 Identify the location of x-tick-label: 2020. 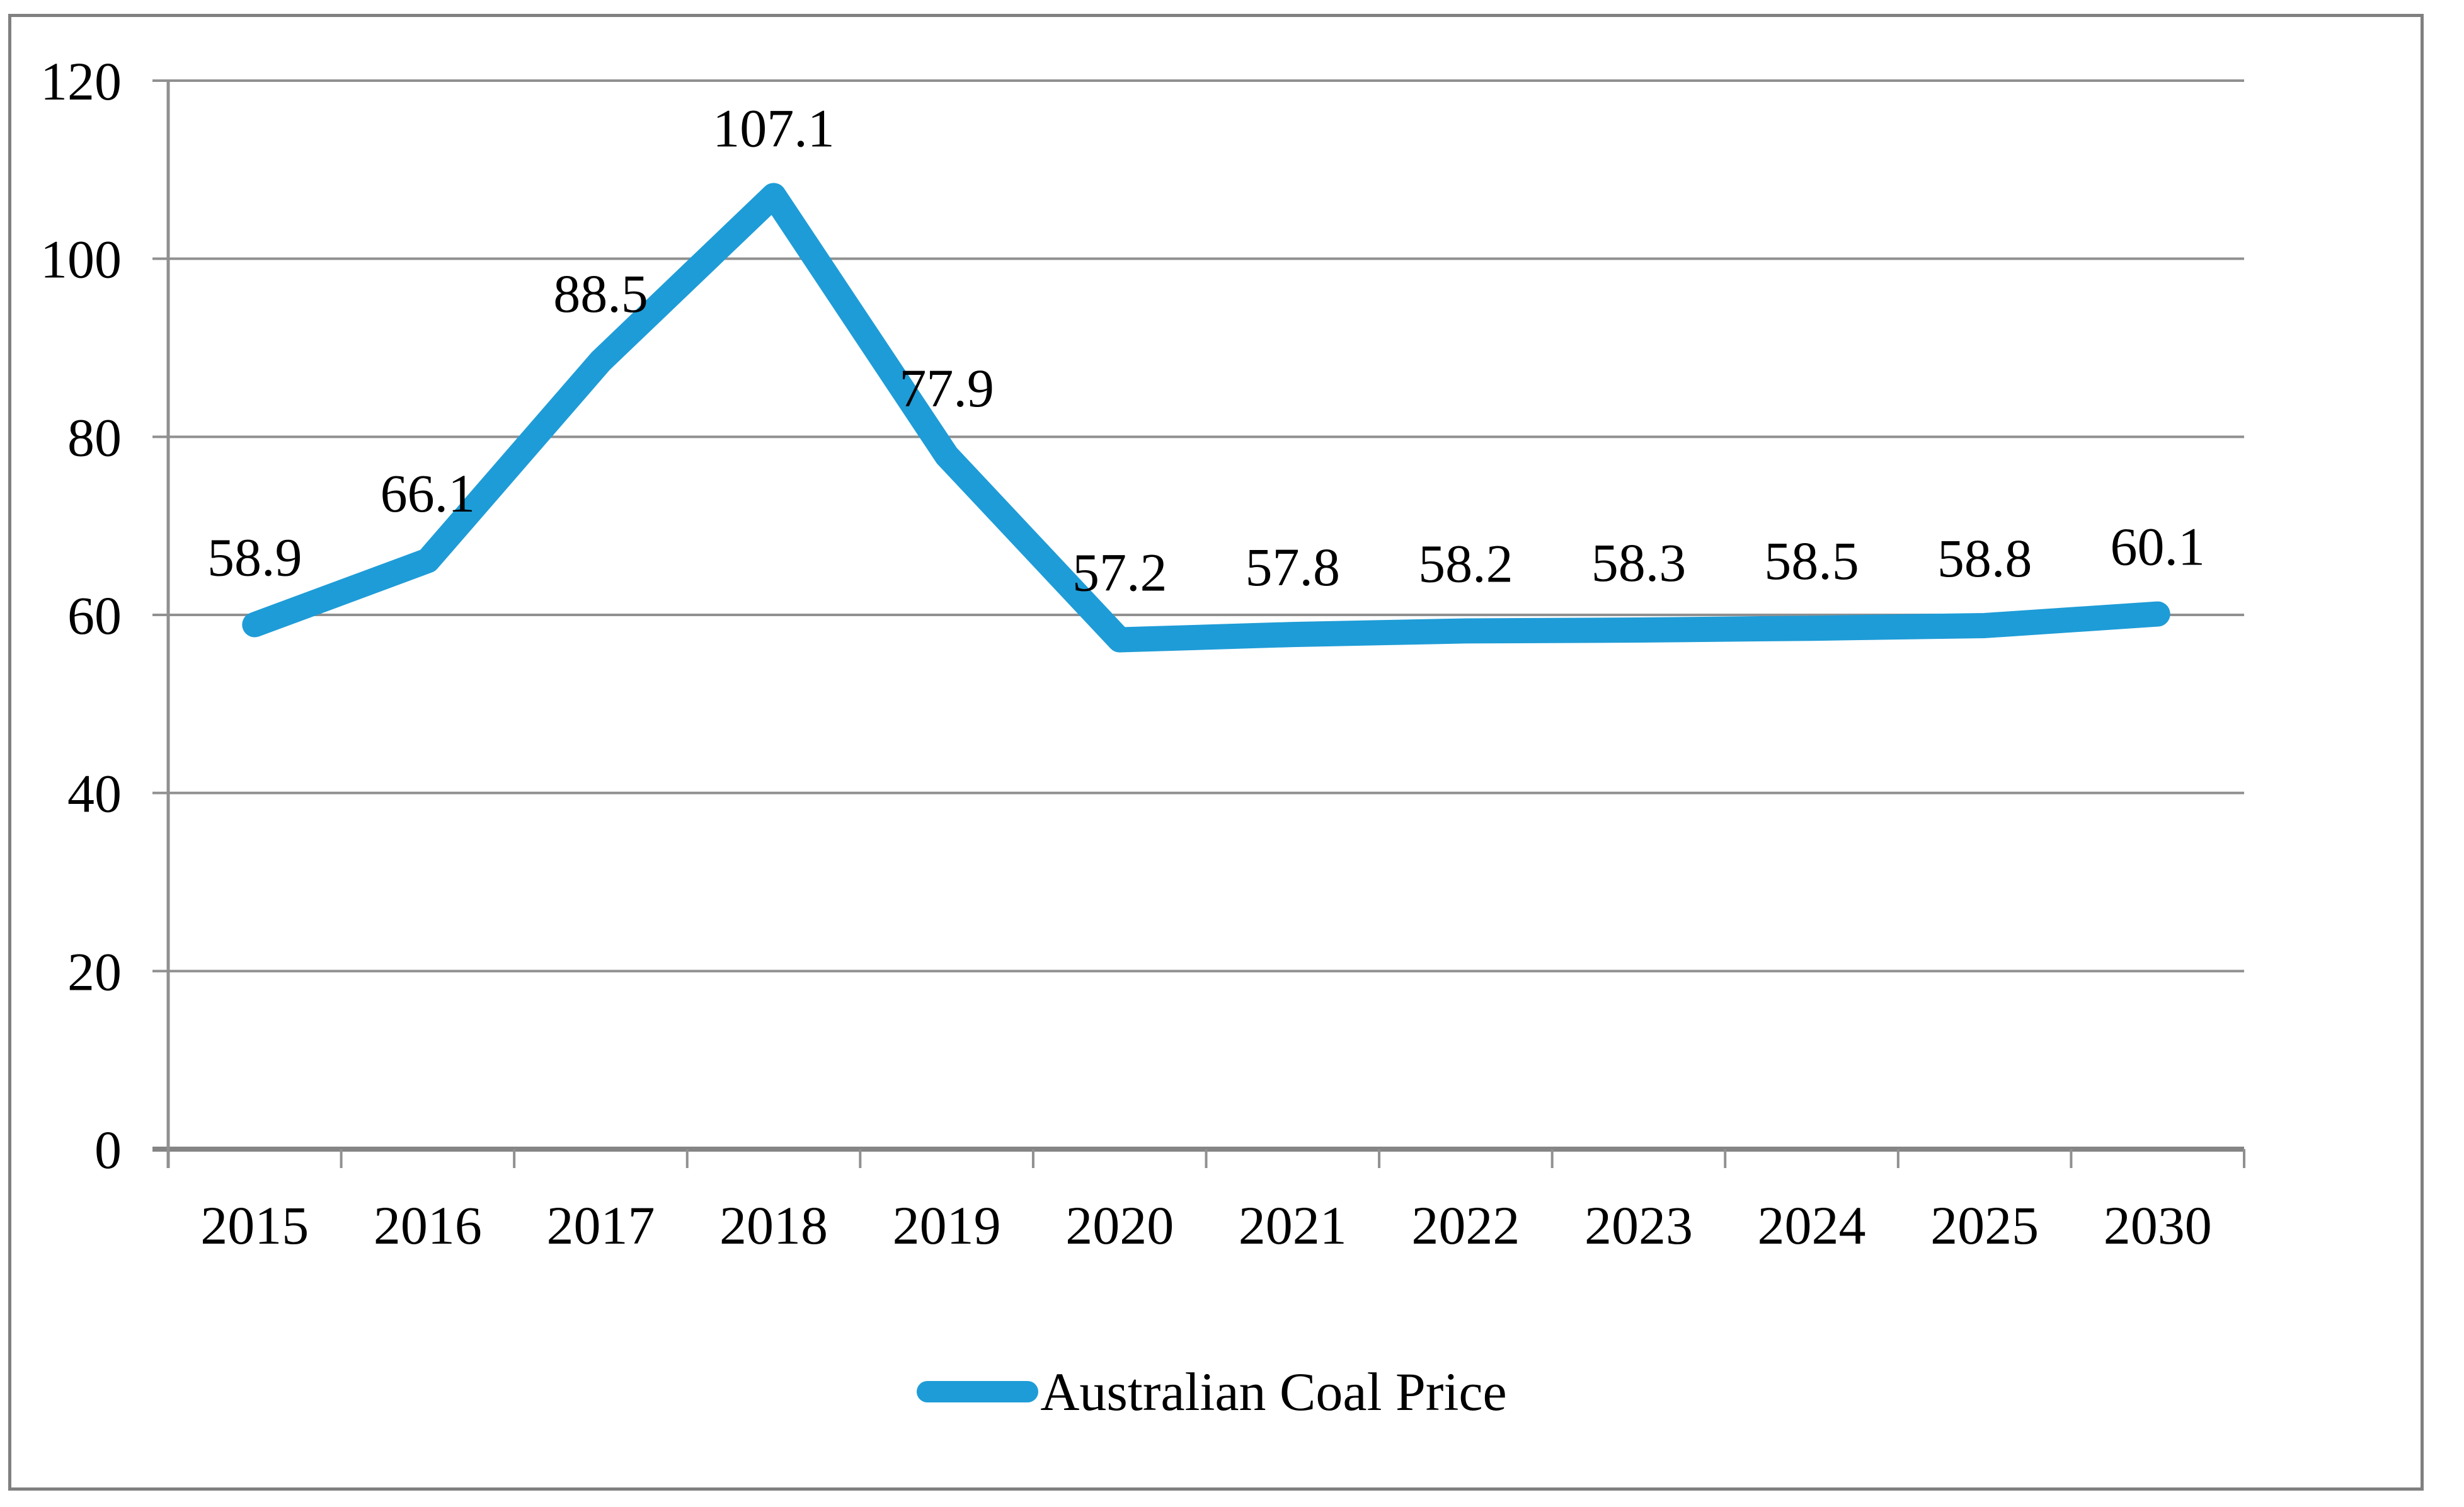
(1119, 1225).